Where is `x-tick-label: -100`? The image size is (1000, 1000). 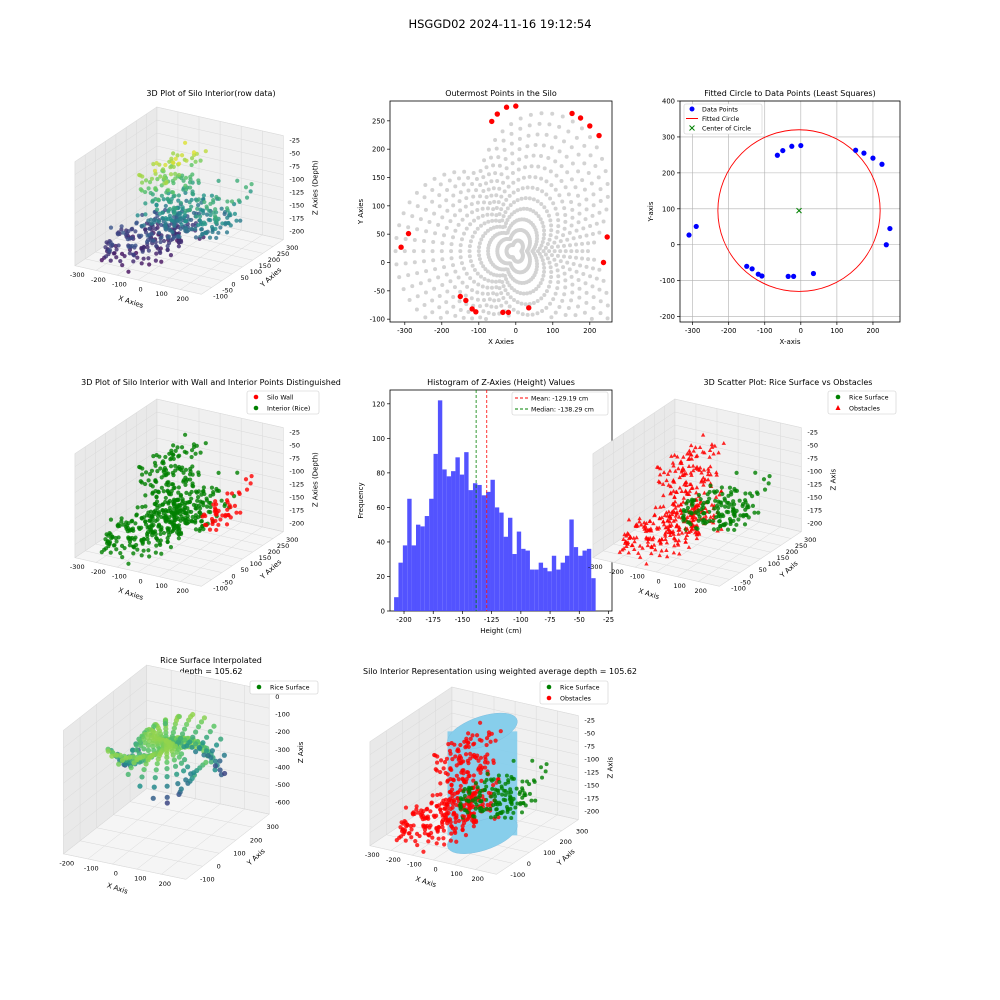 x-tick-label: -100 is located at coordinates (91, 868).